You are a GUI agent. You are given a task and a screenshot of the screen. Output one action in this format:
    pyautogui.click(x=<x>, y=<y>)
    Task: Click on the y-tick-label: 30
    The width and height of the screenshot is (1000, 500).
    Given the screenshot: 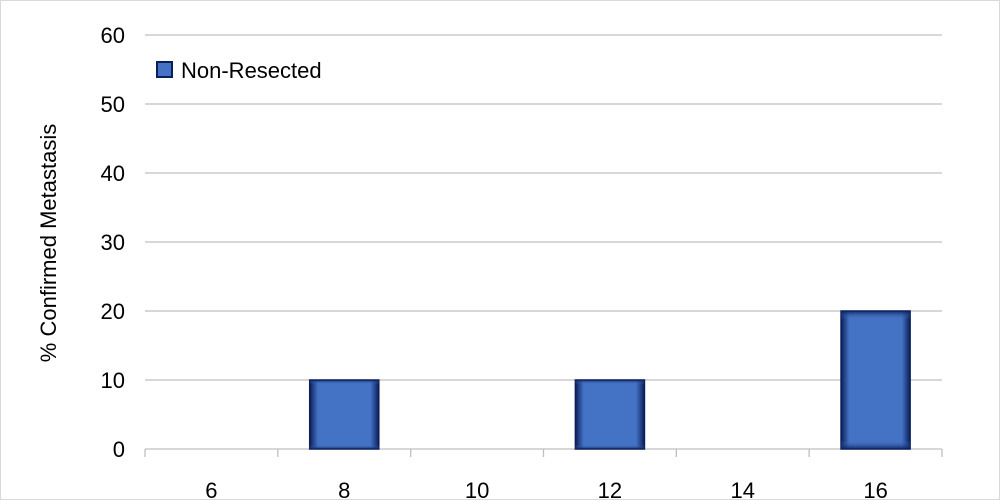 What is the action you would take?
    pyautogui.click(x=113, y=242)
    